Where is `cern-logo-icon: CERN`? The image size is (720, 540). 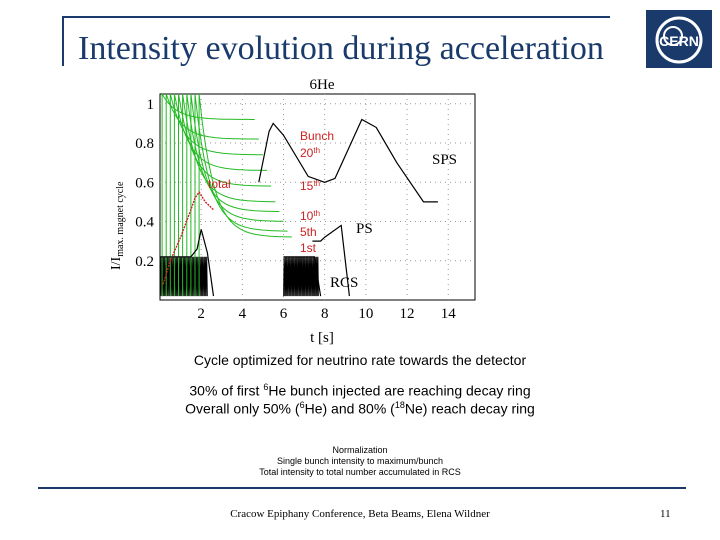
cern-logo-icon: CERN is located at coordinates (679, 39).